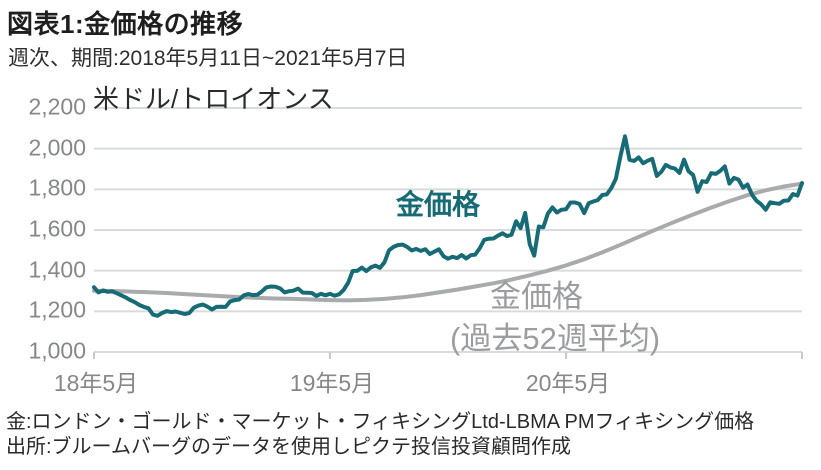 This screenshot has width=821, height=470. I want to click on y-tick-label: 1,800, so click(57, 187).